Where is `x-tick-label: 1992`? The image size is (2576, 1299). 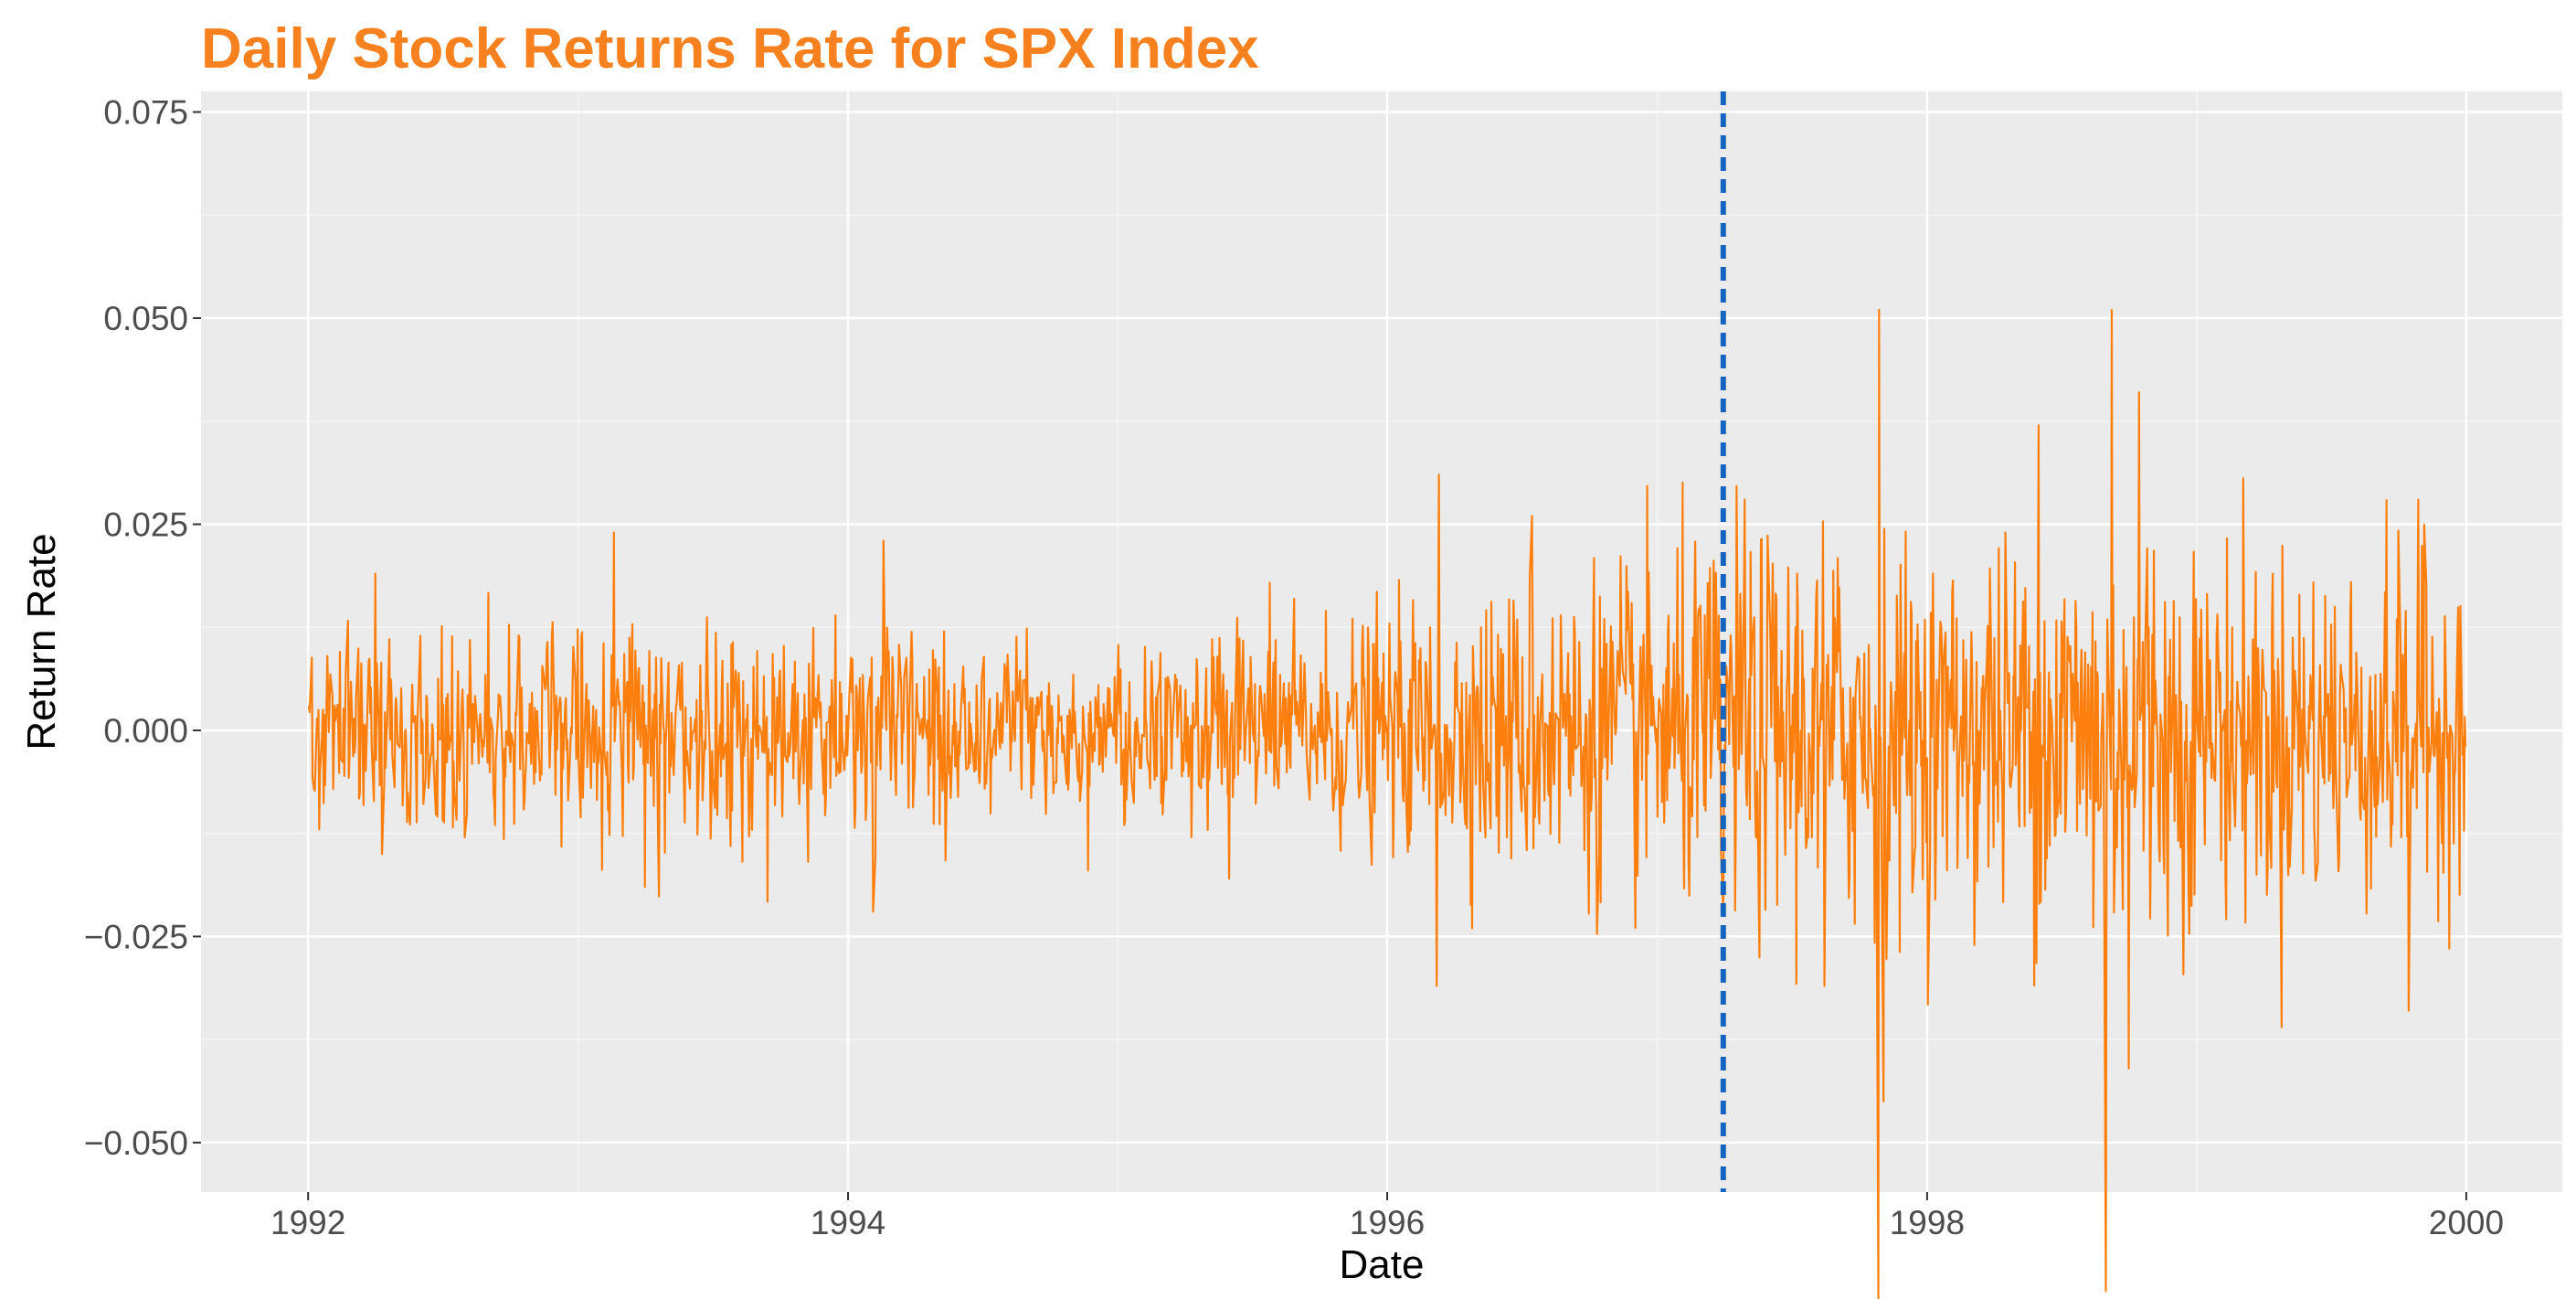
x-tick-label: 1992 is located at coordinates (307, 1222).